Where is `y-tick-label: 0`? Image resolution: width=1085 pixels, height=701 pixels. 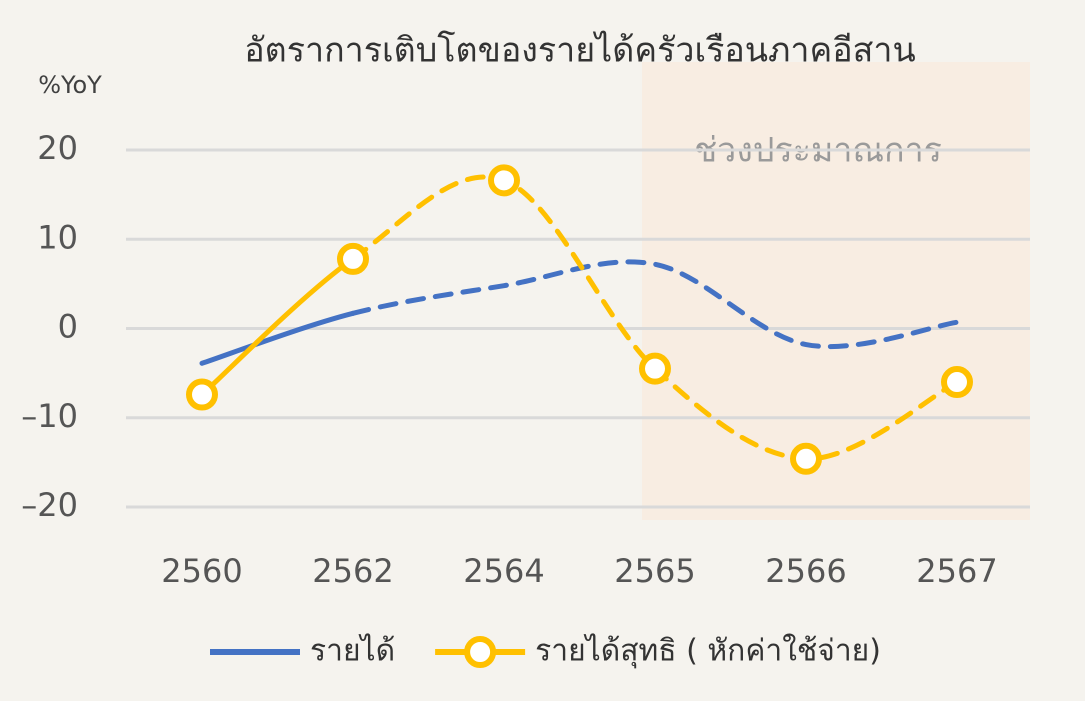 y-tick-label: 0 is located at coordinates (68, 327).